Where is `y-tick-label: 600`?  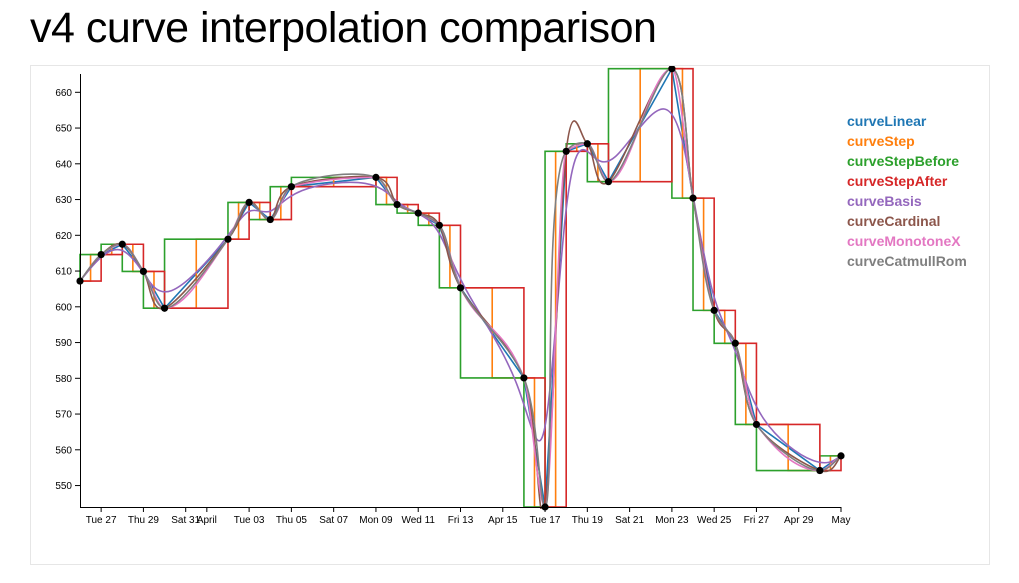
y-tick-label: 600 is located at coordinates (63, 307).